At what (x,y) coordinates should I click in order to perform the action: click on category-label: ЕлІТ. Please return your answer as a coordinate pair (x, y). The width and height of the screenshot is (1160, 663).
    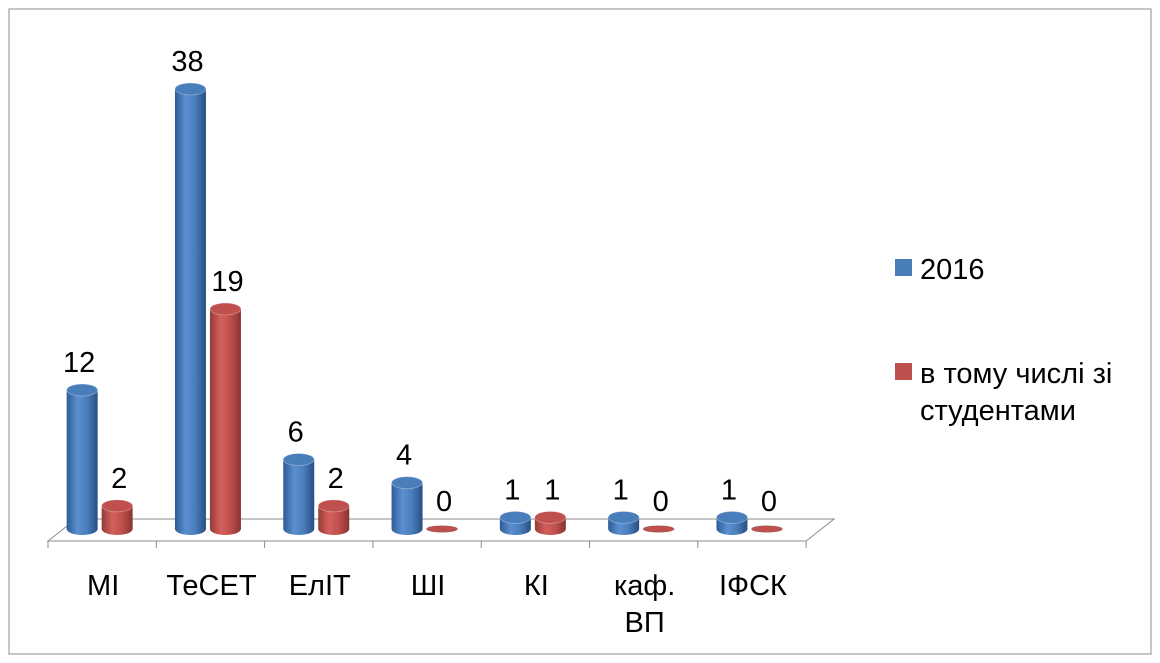
    Looking at the image, I should click on (320, 586).